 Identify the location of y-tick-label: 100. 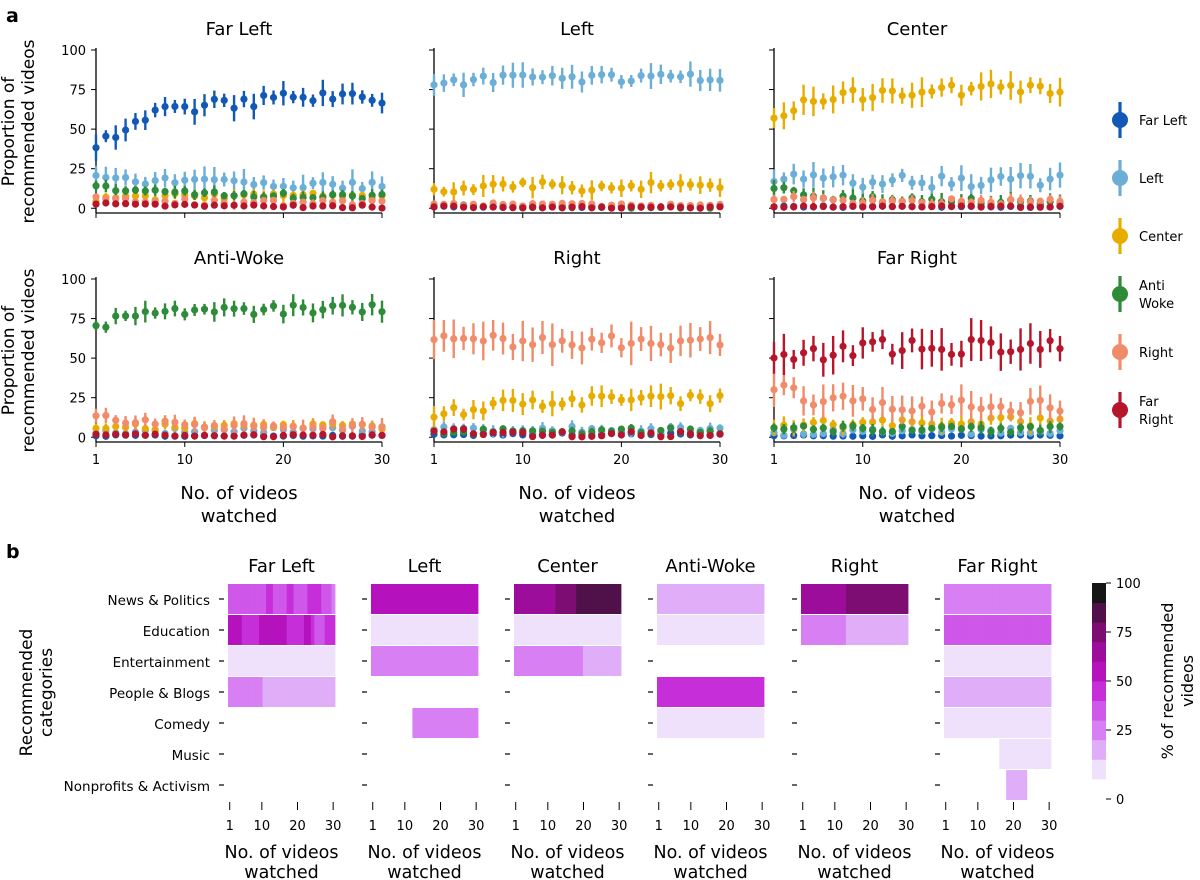
(73, 280).